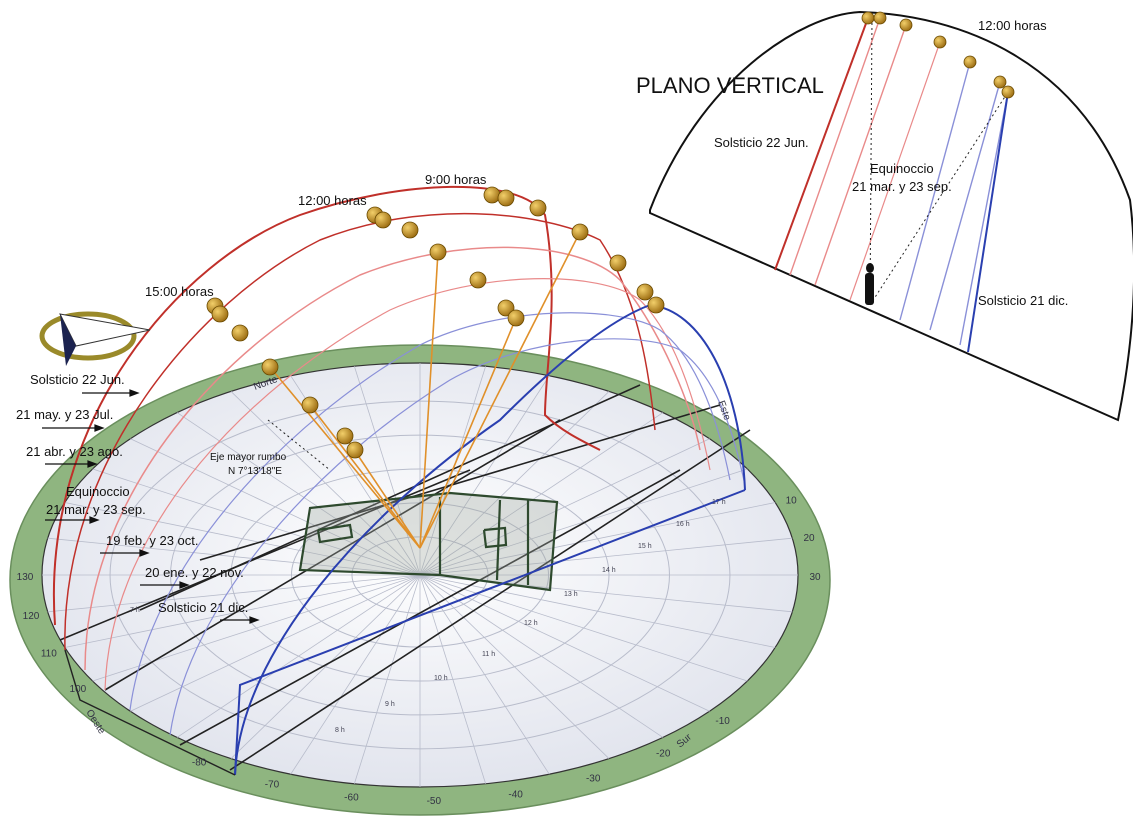 The image size is (1133, 831). I want to click on hour-tick-label: 15 h, so click(645, 546).